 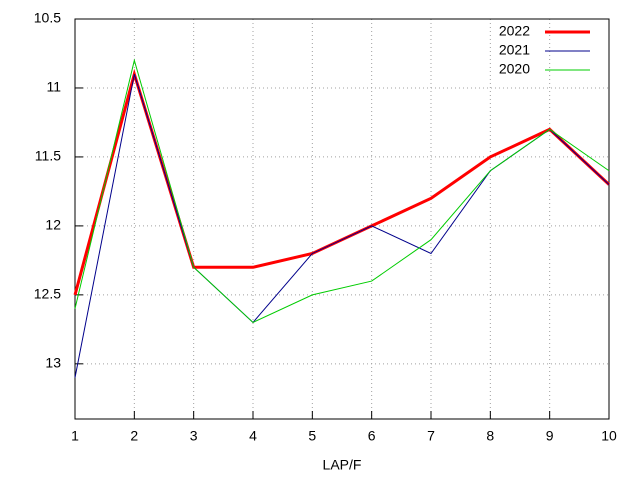 What do you see at coordinates (194, 436) in the screenshot?
I see `x-tick-label: 3` at bounding box center [194, 436].